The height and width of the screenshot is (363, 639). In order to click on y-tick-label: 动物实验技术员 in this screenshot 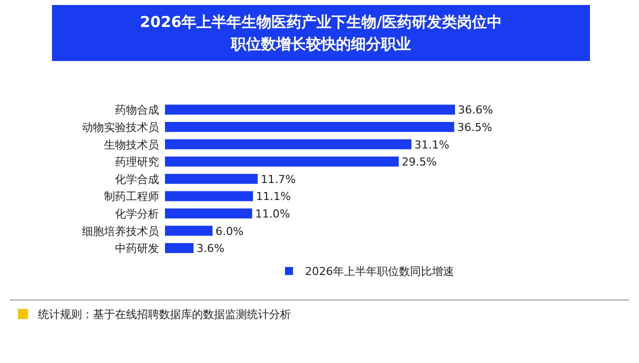, I will do `click(120, 127)`.